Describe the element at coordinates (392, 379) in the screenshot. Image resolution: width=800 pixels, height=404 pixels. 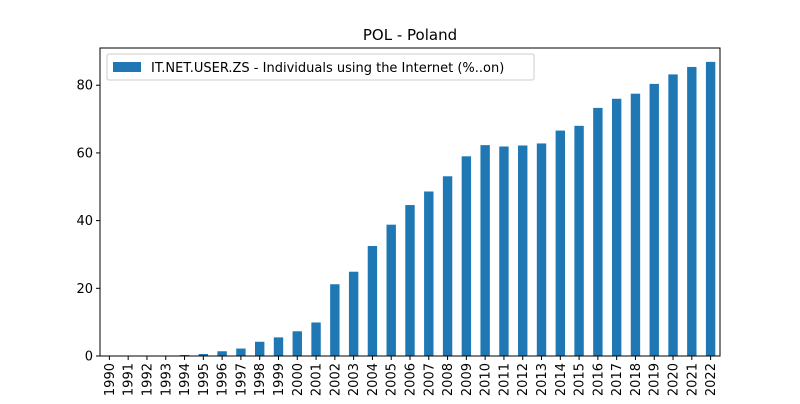
I see `x-tick-label: 2005` at that location.